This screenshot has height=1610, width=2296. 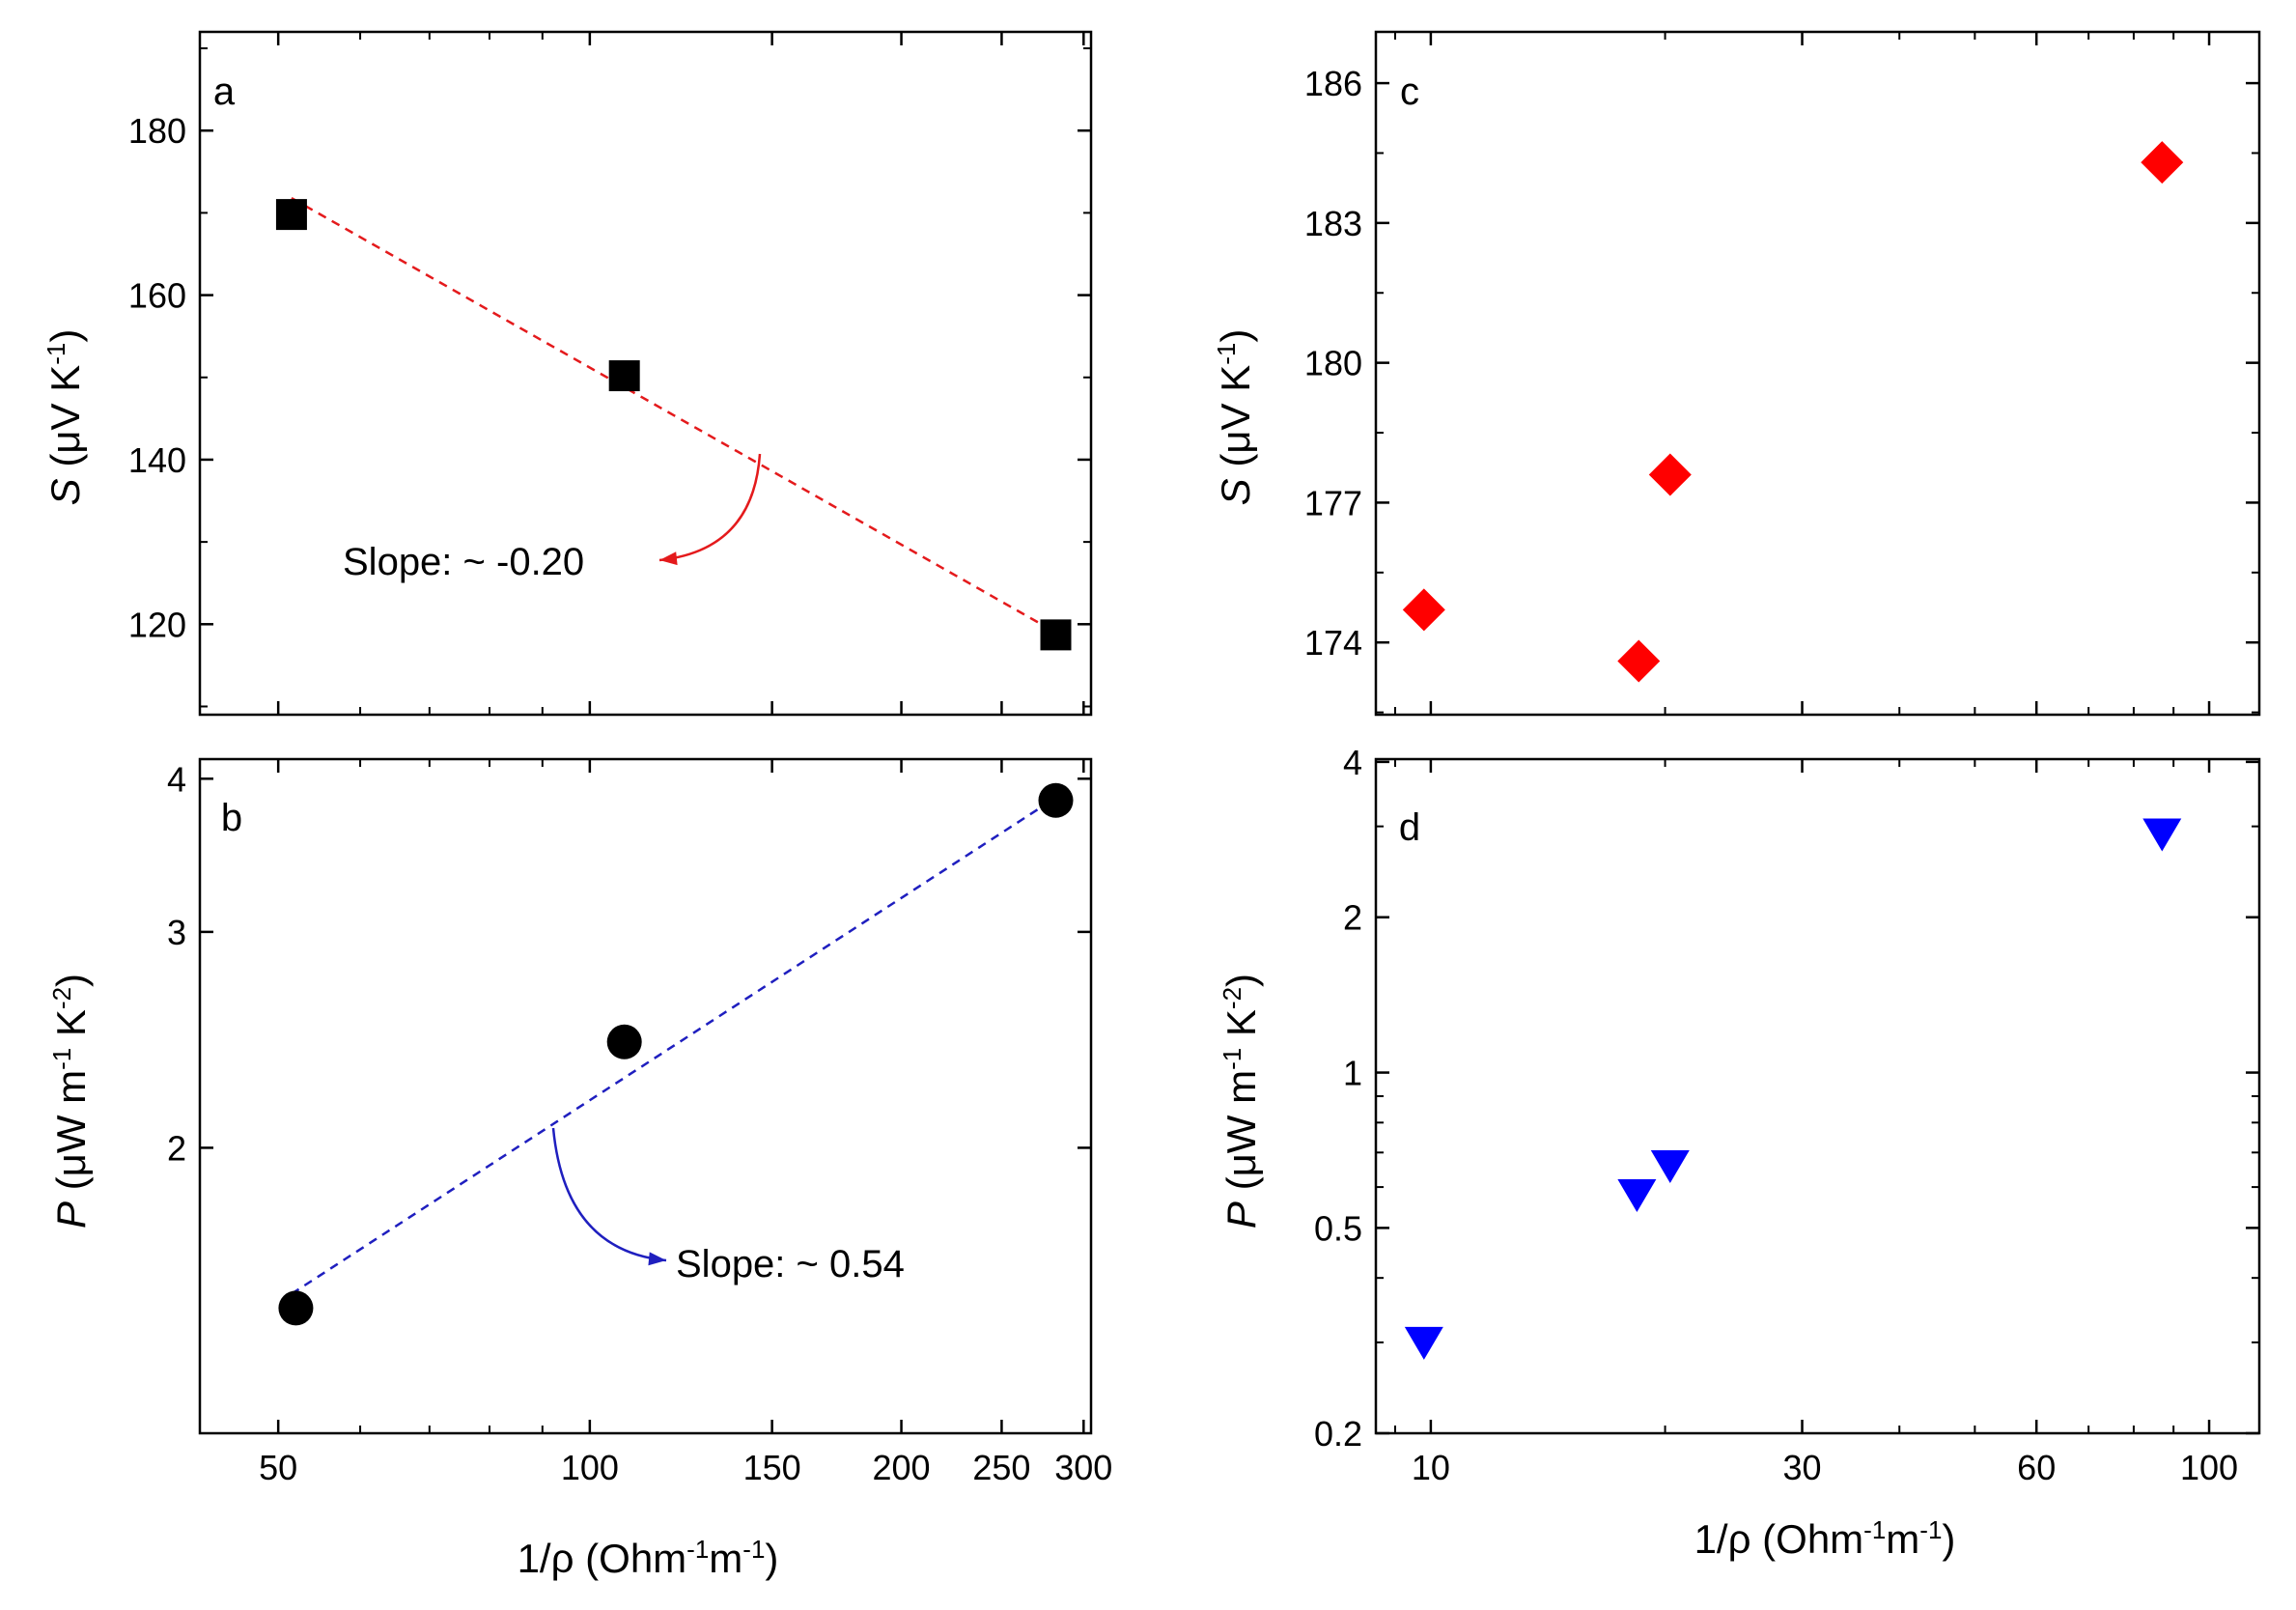 I want to click on slope-annotation: Slope: ~ 0.54, so click(x=791, y=1264).